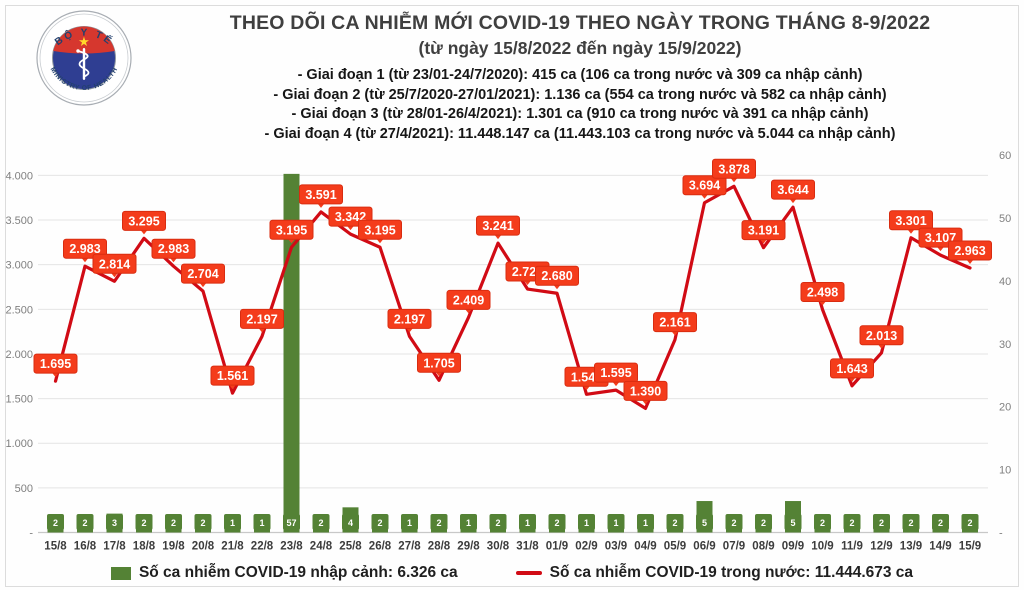 The width and height of the screenshot is (1024, 590). I want to click on data-label: 3.241, so click(497, 226).